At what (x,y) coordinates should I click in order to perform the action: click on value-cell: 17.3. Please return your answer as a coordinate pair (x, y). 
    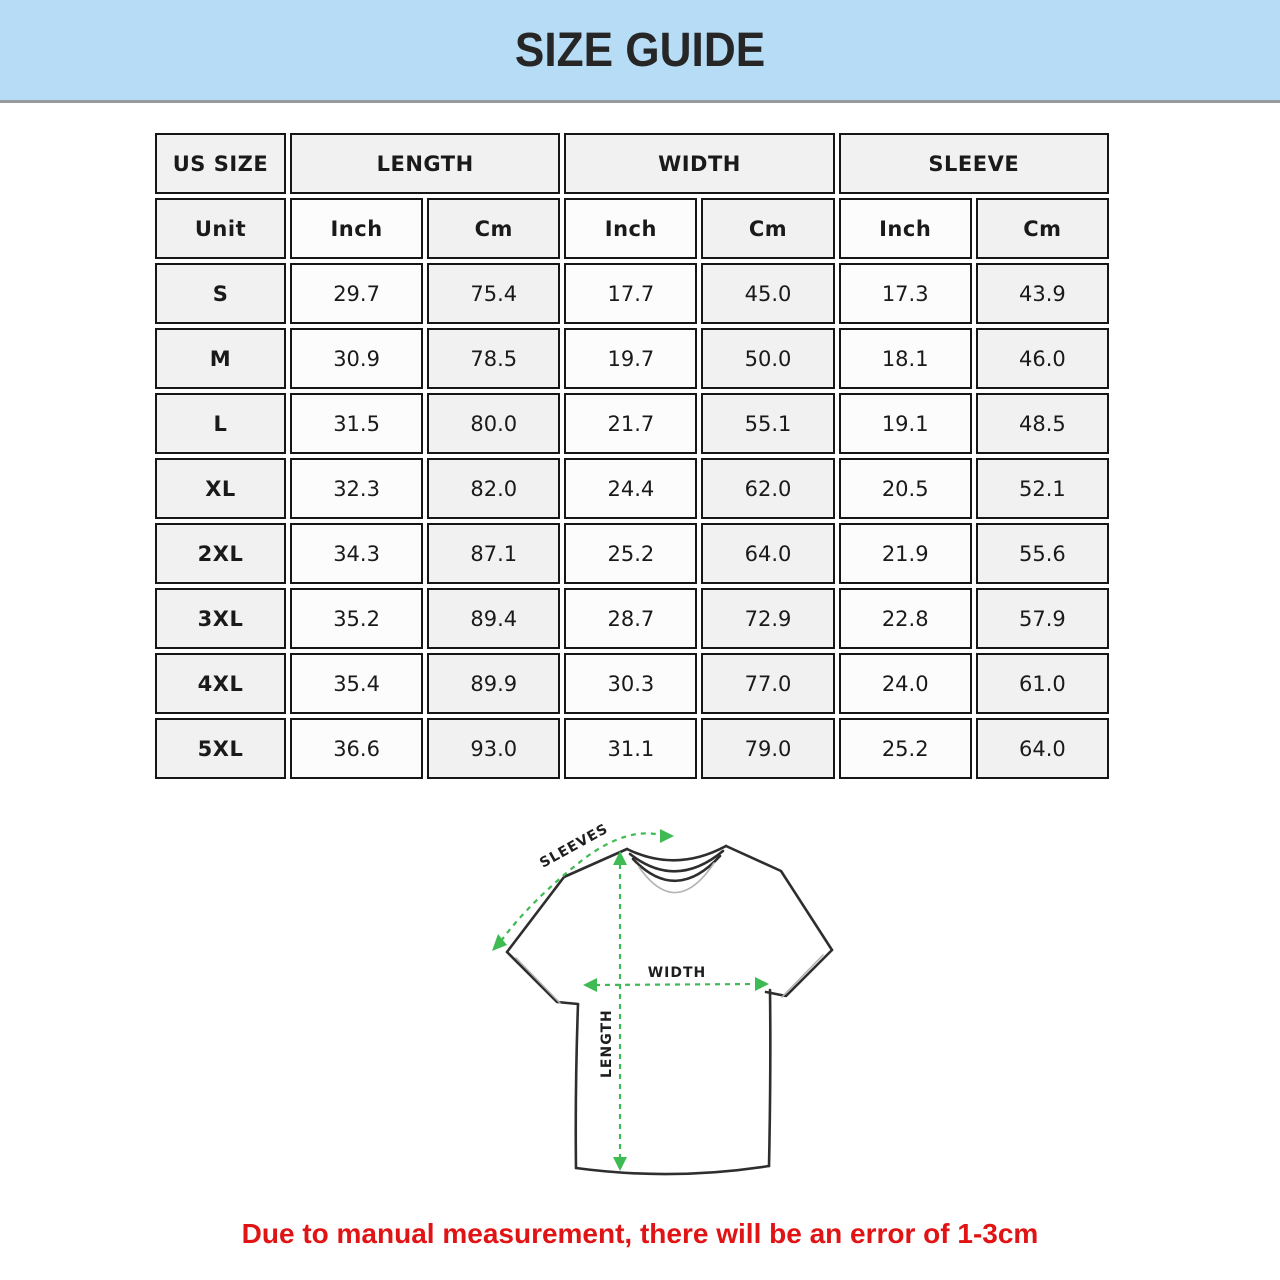
    Looking at the image, I should click on (905, 293).